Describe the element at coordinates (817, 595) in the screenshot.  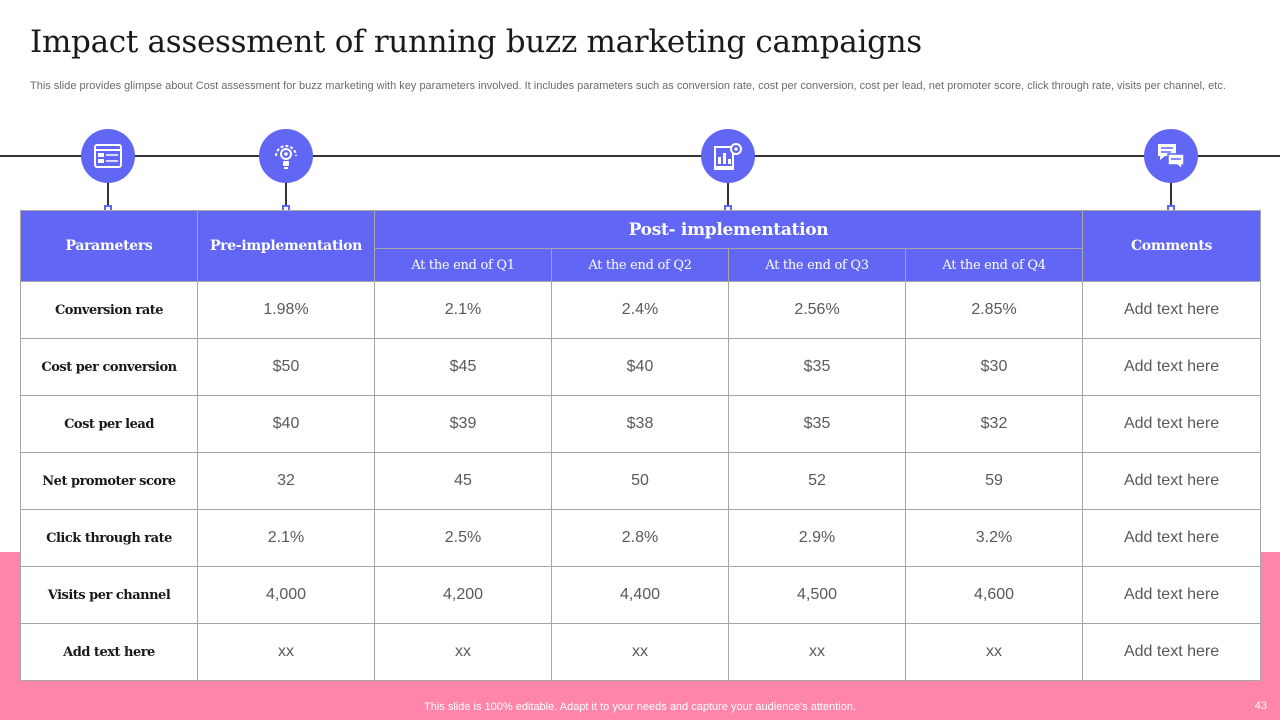
I see `q3-cell: 4,500` at that location.